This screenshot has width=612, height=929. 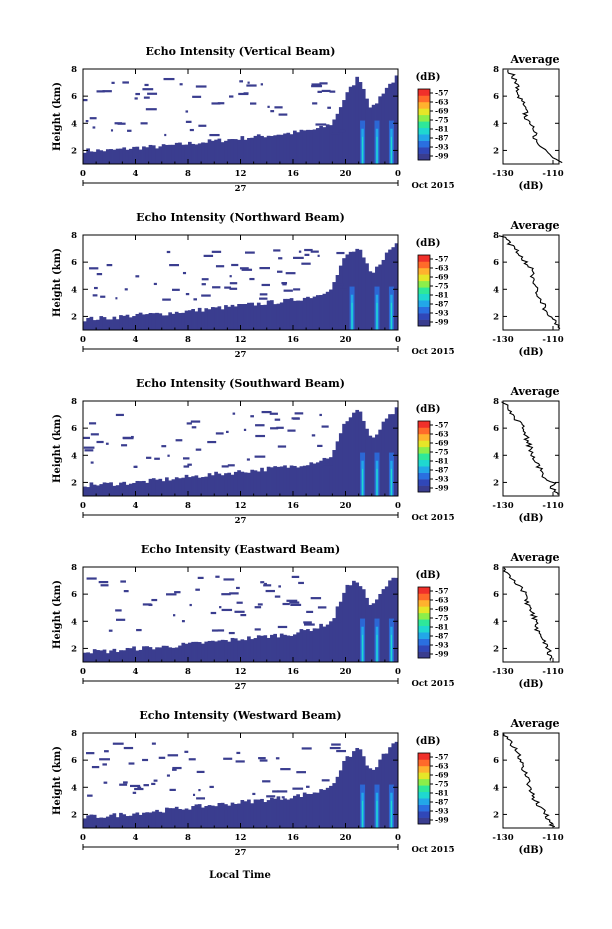 What do you see at coordinates (442, 295) in the screenshot?
I see `colorbar-tick-label: -81` at bounding box center [442, 295].